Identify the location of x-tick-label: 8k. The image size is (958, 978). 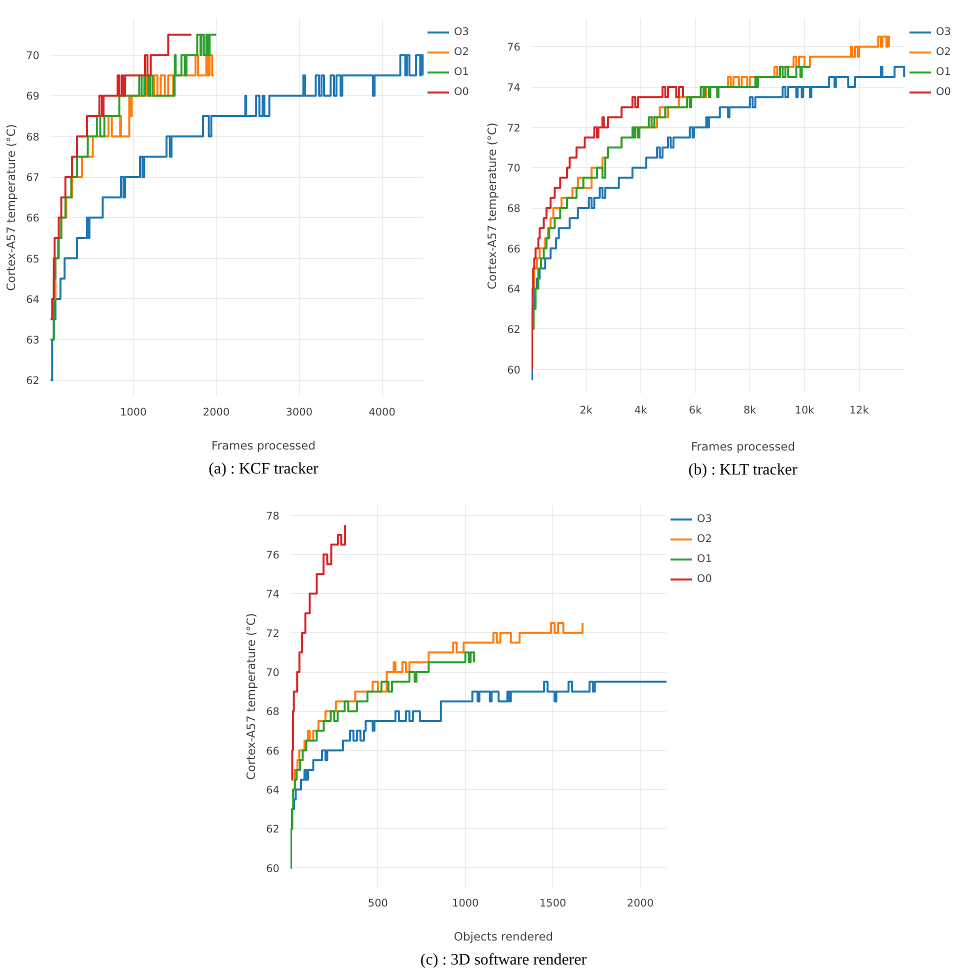
(751, 410).